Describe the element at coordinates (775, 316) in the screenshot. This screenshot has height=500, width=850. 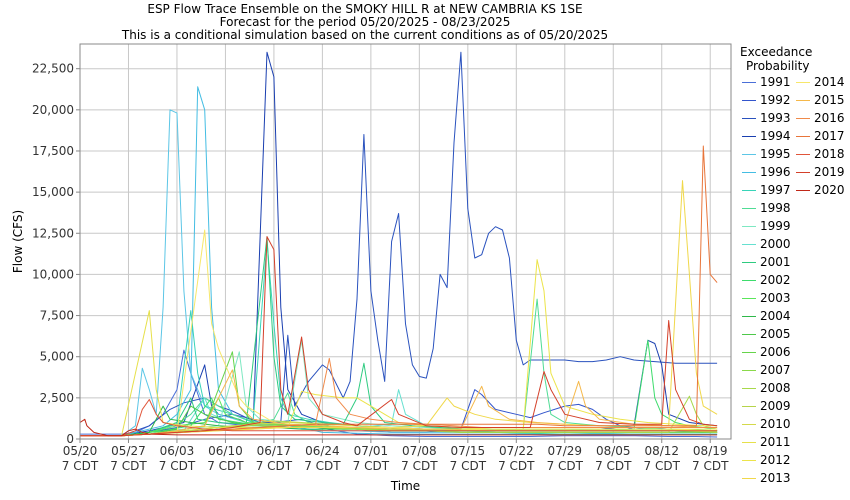
I see `legend-label: 2004` at that location.